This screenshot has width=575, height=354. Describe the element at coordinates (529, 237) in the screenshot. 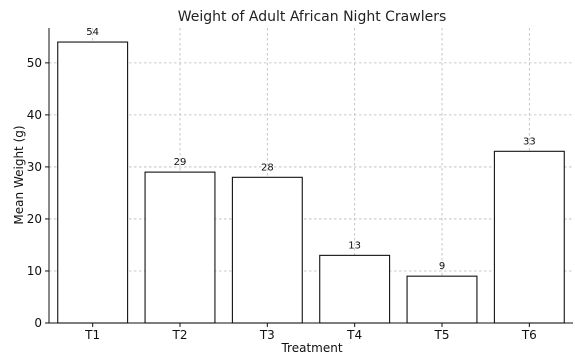

I see `bar-T6` at that location.